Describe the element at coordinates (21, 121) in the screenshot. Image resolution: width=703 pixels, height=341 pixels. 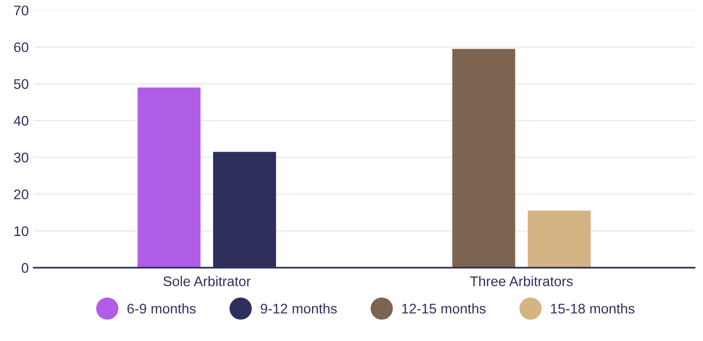
I see `y-tick-label: 40` at that location.